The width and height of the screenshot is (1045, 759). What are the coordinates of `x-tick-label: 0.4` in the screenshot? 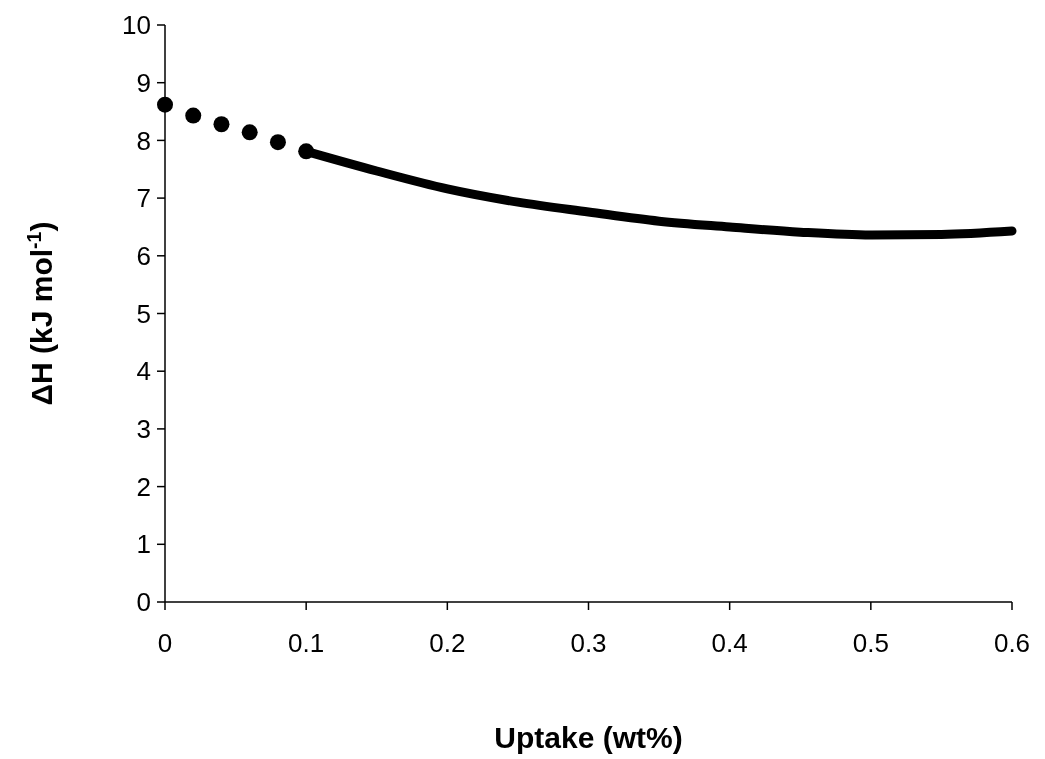 It's located at (729, 643).